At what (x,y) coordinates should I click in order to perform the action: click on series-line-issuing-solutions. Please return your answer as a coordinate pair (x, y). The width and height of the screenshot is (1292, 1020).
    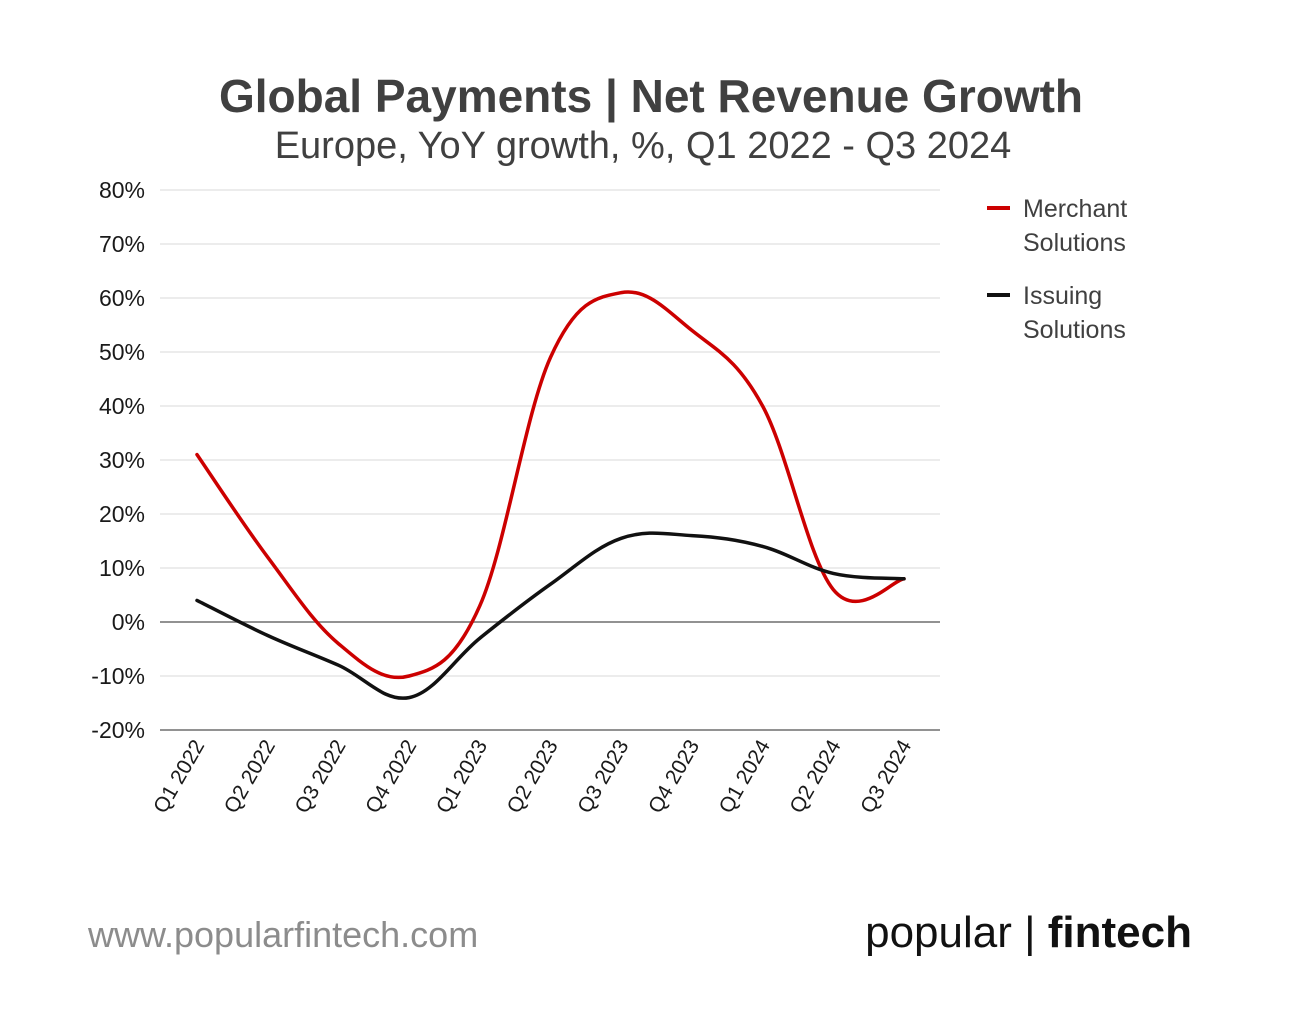
    Looking at the image, I should click on (550, 615).